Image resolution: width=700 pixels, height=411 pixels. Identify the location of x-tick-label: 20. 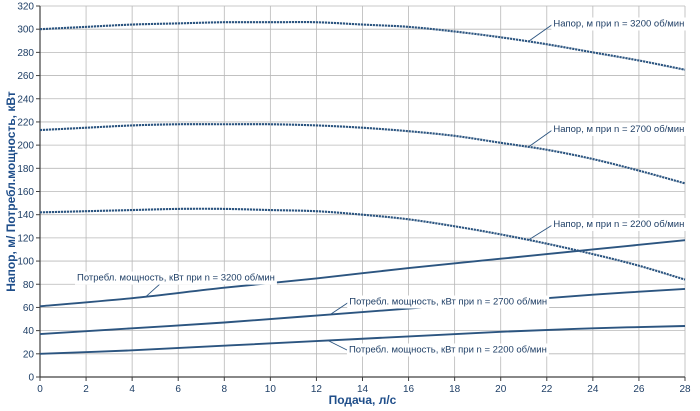
(501, 389).